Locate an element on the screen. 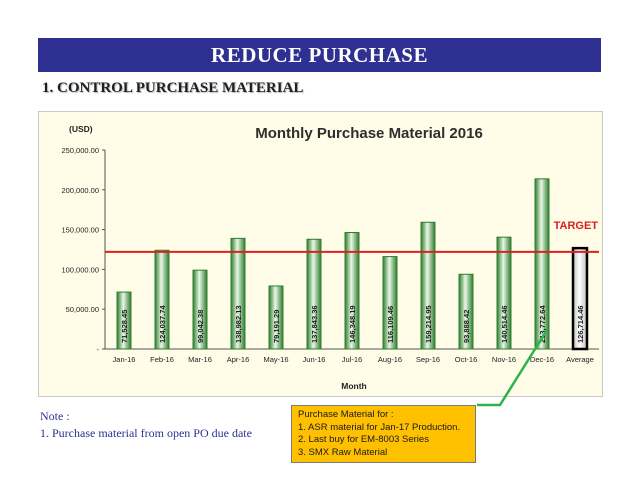 Image resolution: width=638 pixels, height=478 pixels. x-tick-label: May-16 is located at coordinates (275, 359).